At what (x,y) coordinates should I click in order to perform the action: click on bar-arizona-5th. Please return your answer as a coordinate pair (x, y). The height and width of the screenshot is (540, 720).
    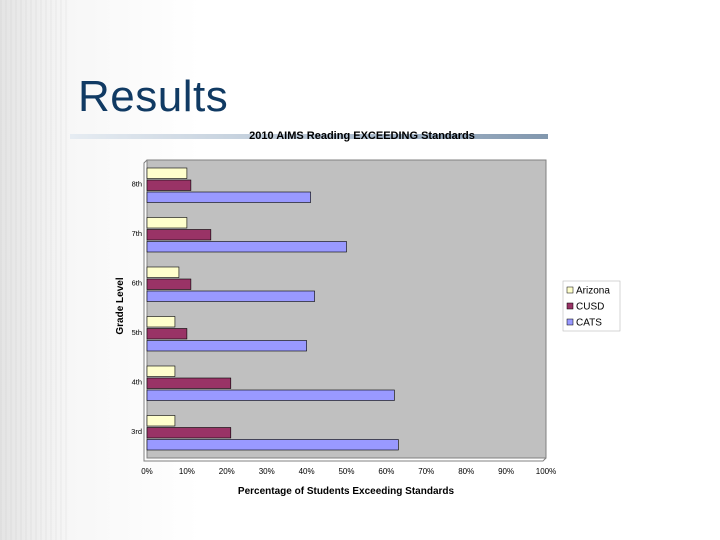
    Looking at the image, I should click on (161, 322).